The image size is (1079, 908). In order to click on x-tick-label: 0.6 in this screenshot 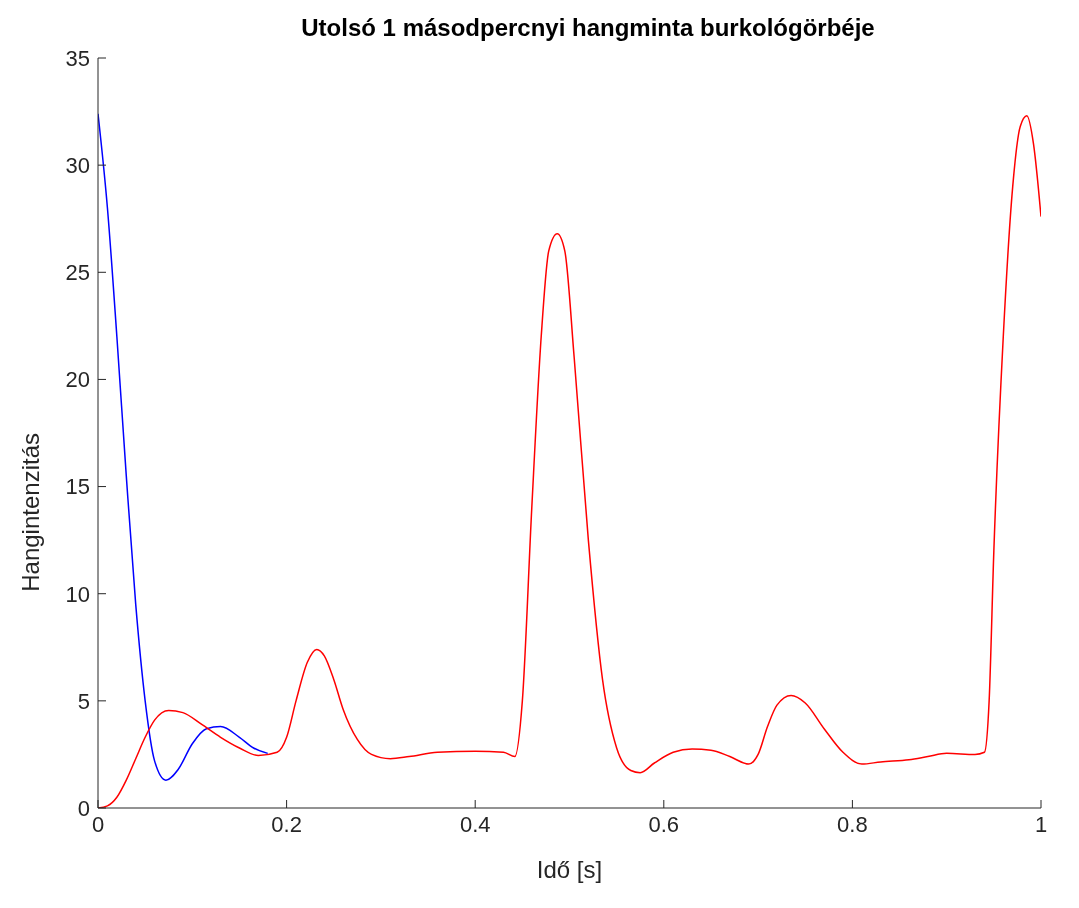, I will do `click(664, 824)`.